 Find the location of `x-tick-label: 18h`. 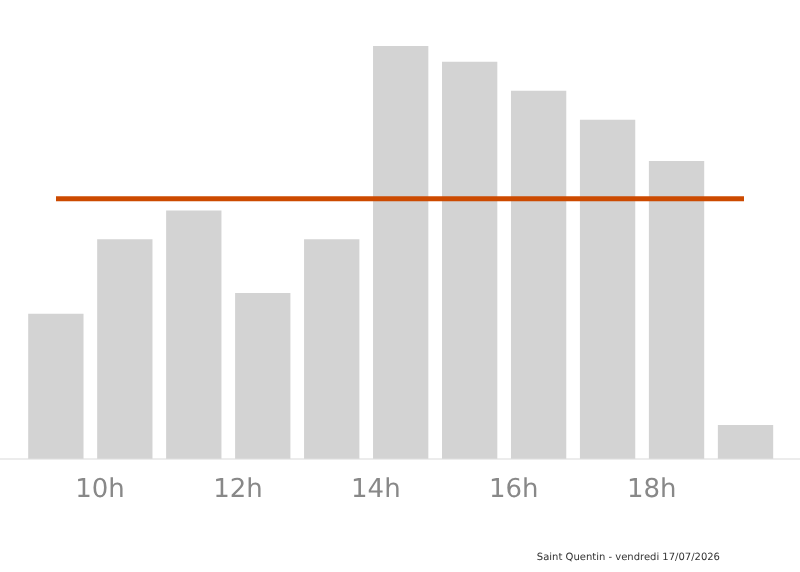

x-tick-label: 18h is located at coordinates (651, 490).